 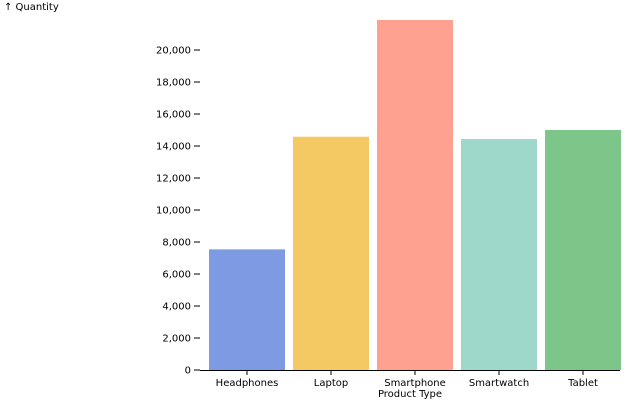 I want to click on x-tick-label: Headphones, so click(x=247, y=383).